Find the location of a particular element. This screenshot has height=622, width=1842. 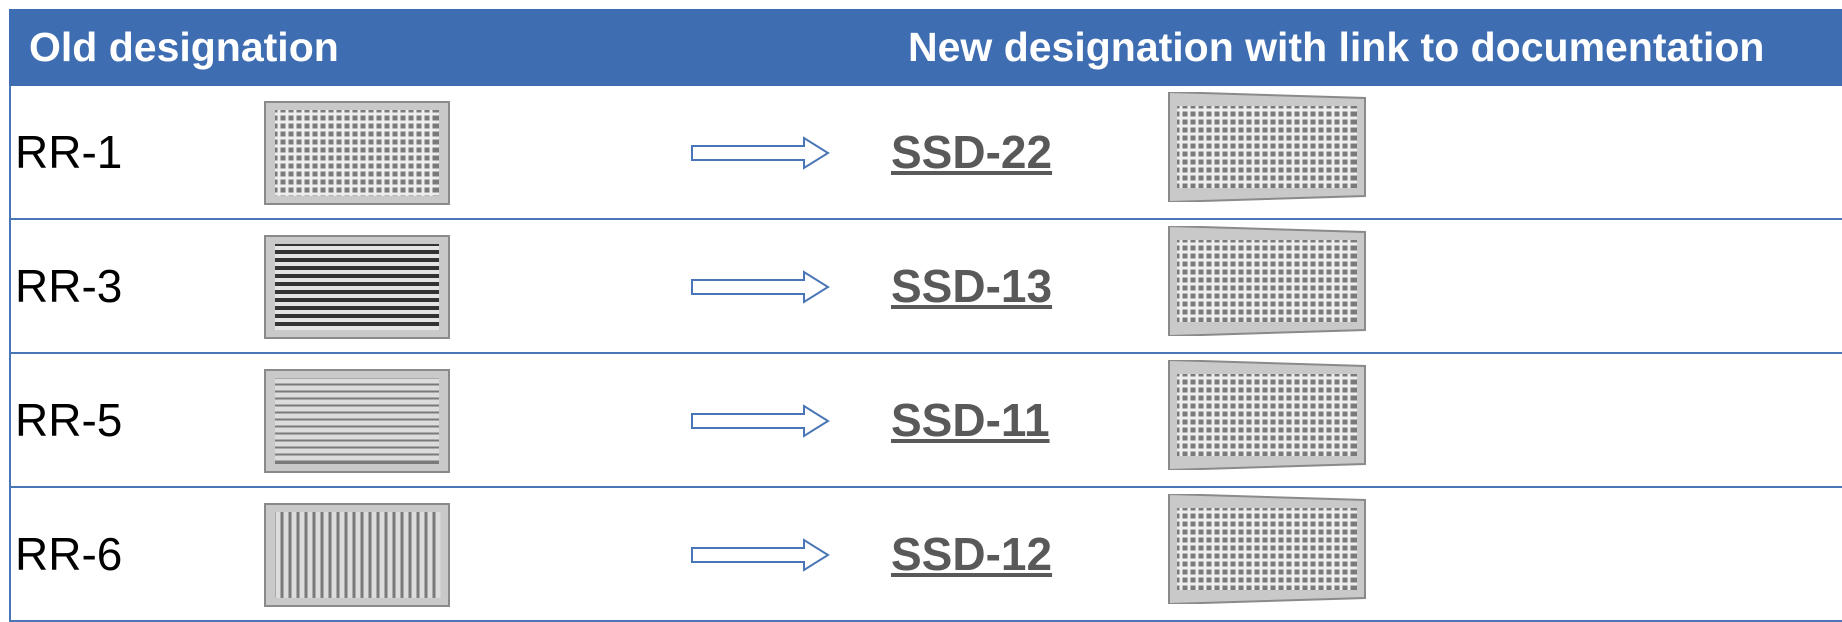

column-header: Old designation is located at coordinates (184, 47).